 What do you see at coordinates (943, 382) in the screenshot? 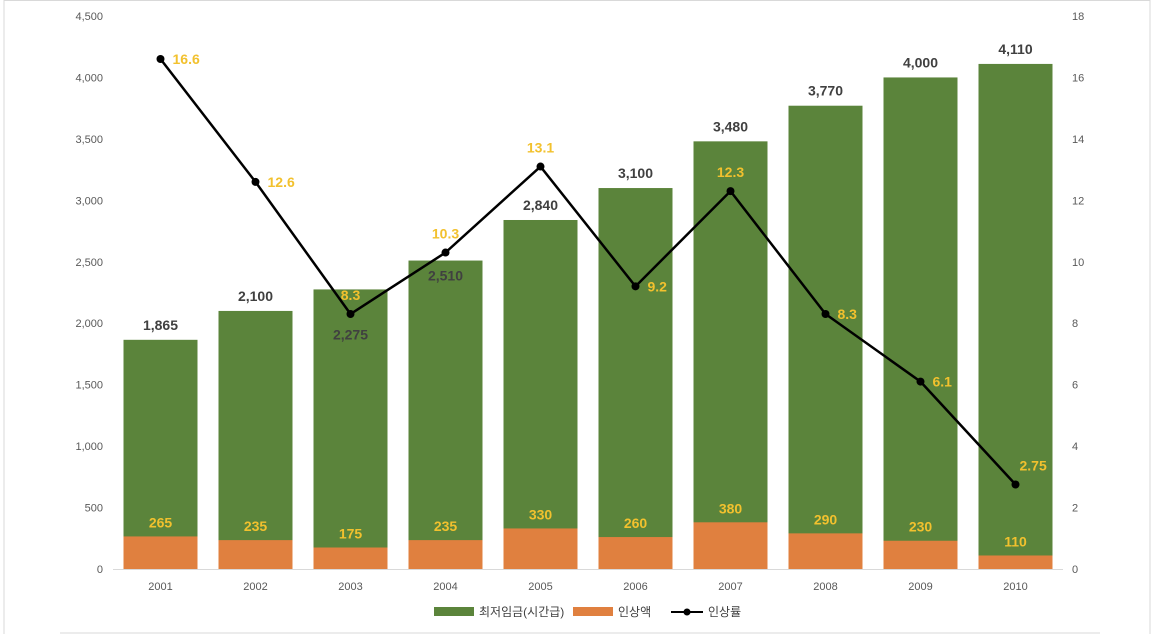
I see `rate-value-label: 6.1` at bounding box center [943, 382].